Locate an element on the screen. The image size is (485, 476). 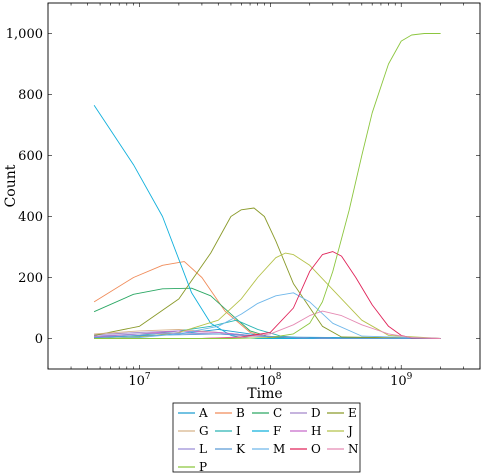
series-line-m is located at coordinates (267, 315).